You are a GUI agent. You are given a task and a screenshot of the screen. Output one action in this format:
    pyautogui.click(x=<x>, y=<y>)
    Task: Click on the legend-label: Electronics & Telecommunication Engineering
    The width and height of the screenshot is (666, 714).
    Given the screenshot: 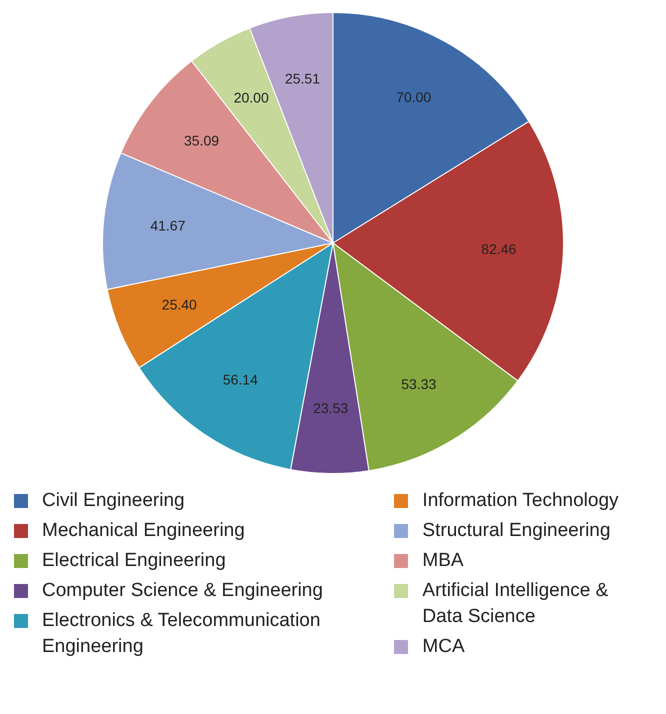 What is the action you would take?
    pyautogui.click(x=182, y=634)
    